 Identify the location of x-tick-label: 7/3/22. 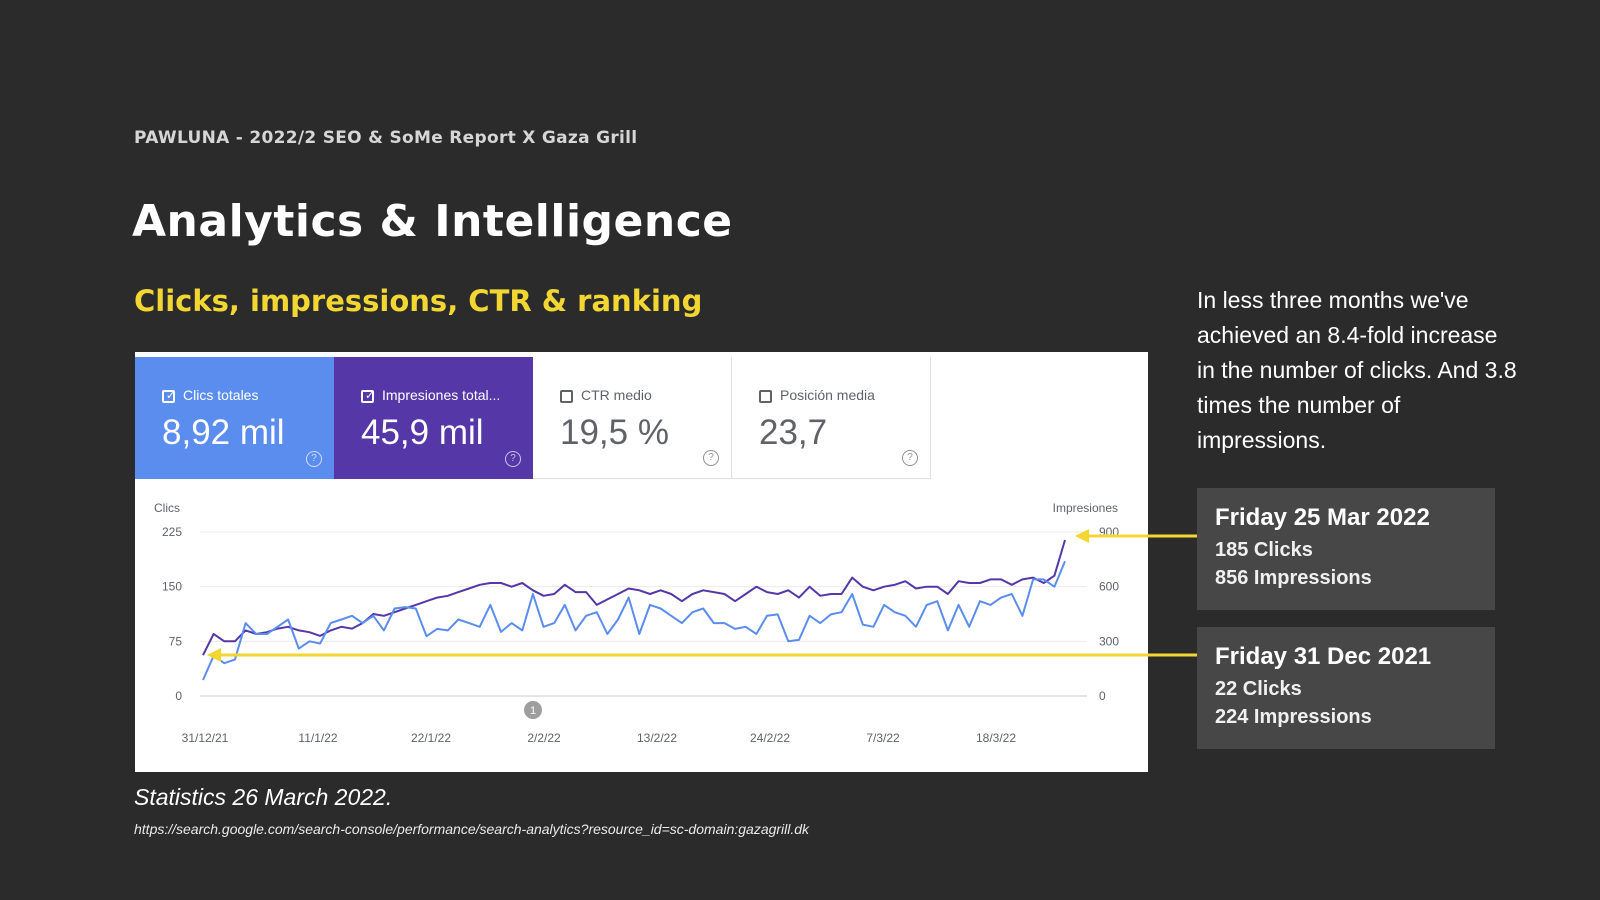
(883, 738).